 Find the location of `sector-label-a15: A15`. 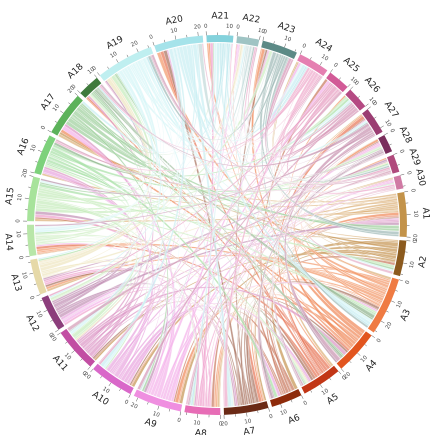

sector-label-a15: A15 is located at coordinates (10, 196).